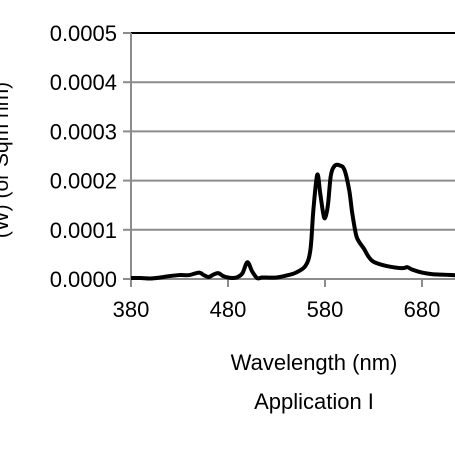 This screenshot has height=460, width=455. What do you see at coordinates (314, 401) in the screenshot?
I see `chart-subtitle: Application I` at bounding box center [314, 401].